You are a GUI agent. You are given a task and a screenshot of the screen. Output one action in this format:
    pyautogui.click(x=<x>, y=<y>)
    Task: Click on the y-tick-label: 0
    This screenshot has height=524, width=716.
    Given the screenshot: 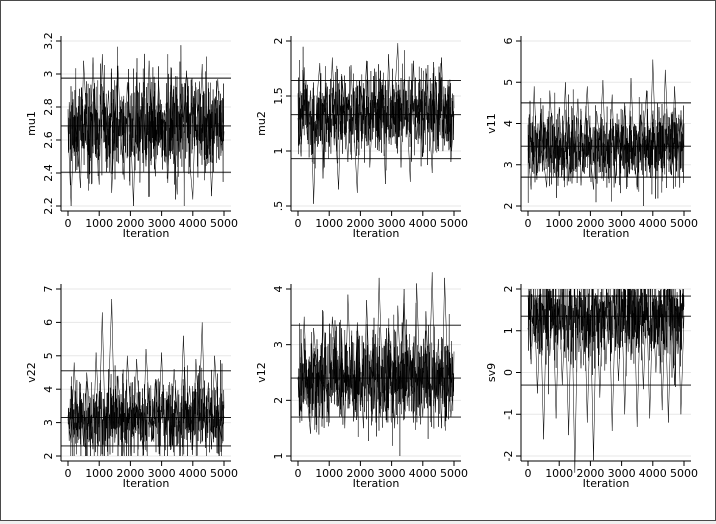 What is the action you would take?
    pyautogui.click(x=508, y=372)
    